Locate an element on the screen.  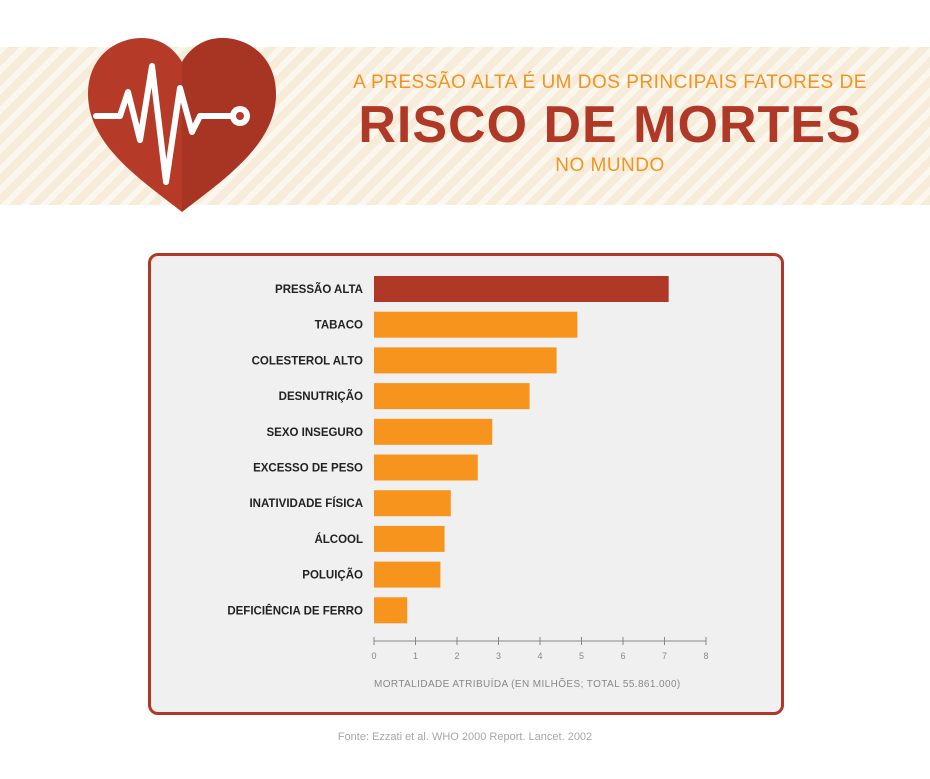
x-tick-label: 1 is located at coordinates (415, 656).